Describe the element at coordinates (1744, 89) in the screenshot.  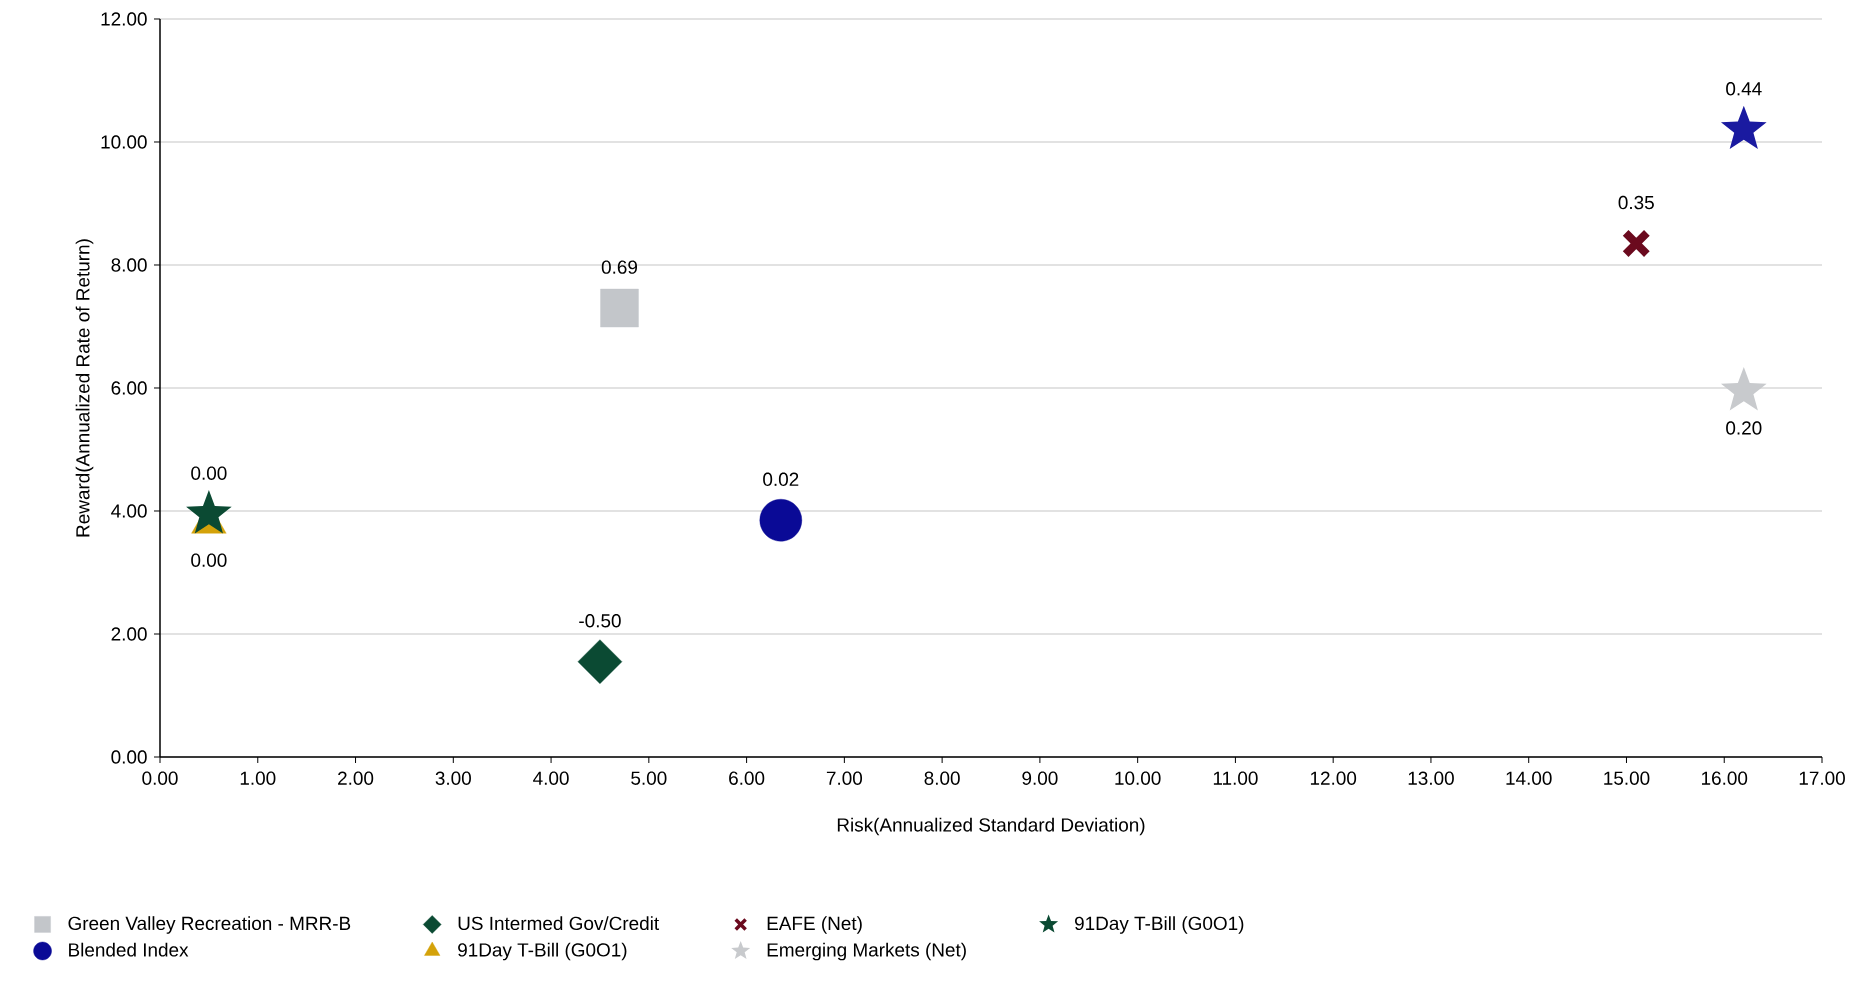
I see `annotation: 0.44` at that location.